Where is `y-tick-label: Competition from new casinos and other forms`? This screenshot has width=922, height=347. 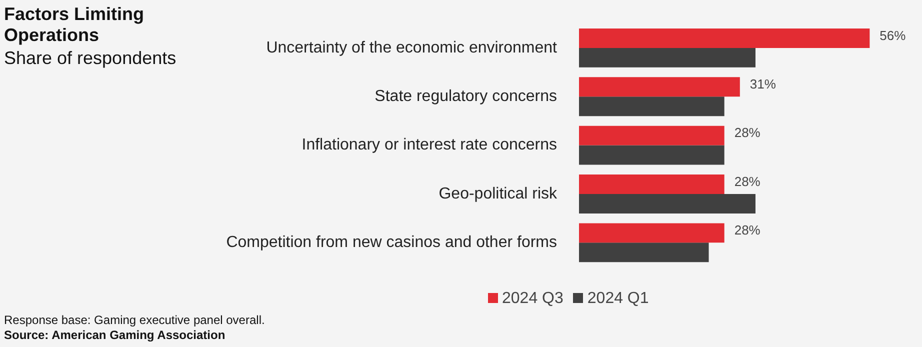
y-tick-label: Competition from new casinos and other forms is located at coordinates (391, 243).